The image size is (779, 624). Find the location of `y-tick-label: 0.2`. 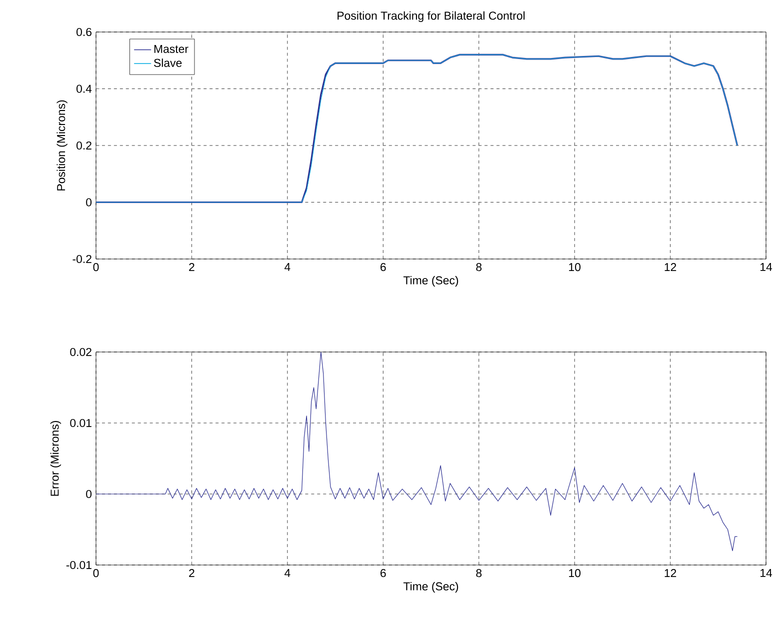

y-tick-label: 0.2 is located at coordinates (84, 145).